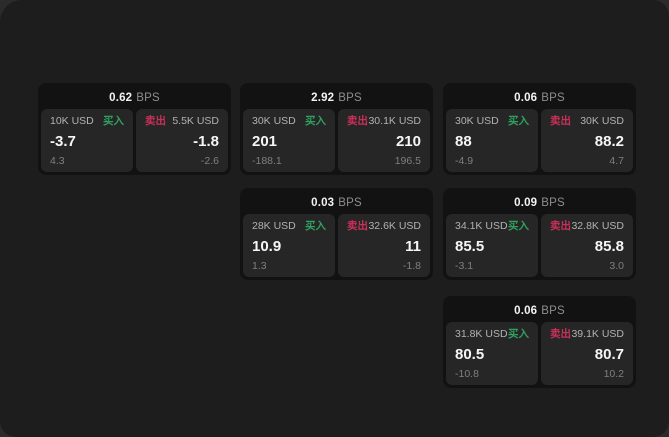 This screenshot has height=437, width=669. I want to click on card-header: 0.03 BPS, so click(336, 202).